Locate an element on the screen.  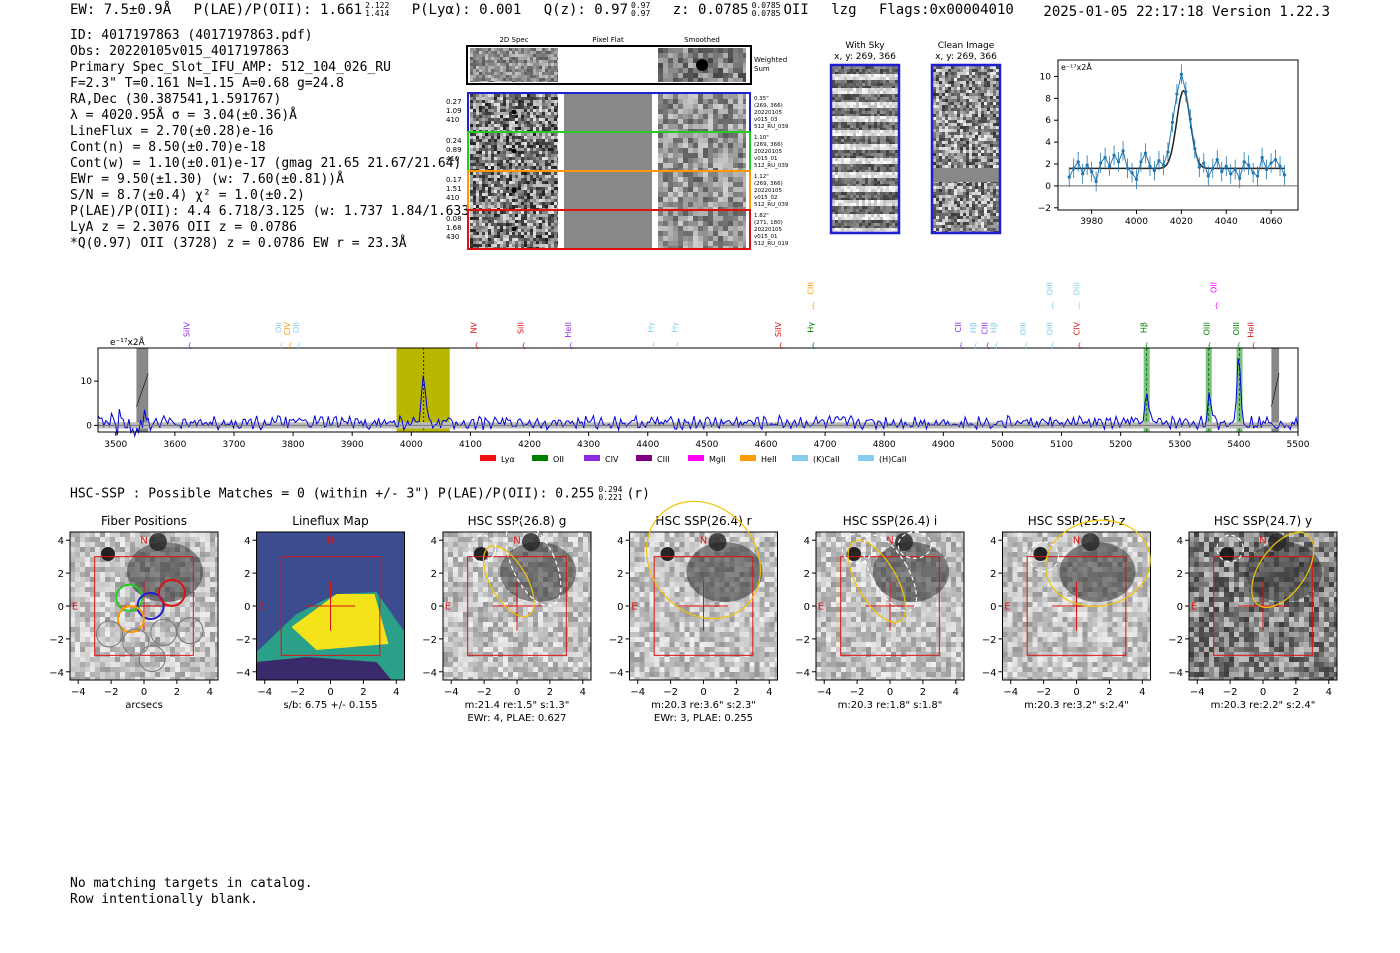
hsc-ytick-label: −2 is located at coordinates (429, 640).